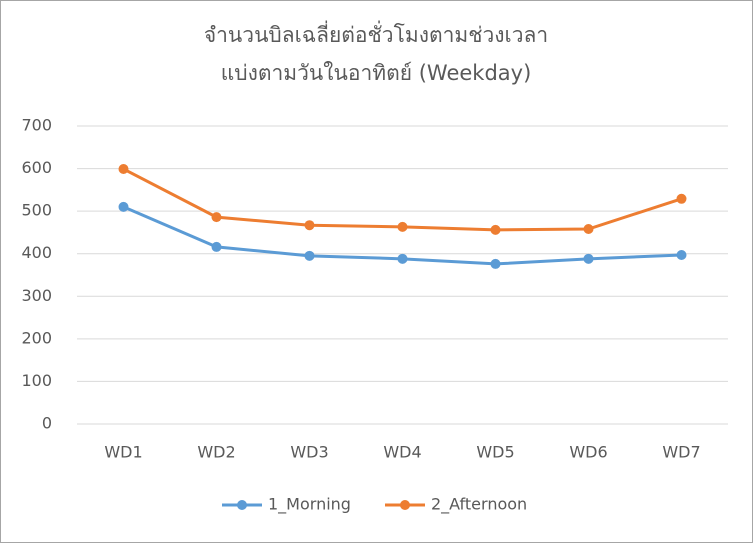 The width and height of the screenshot is (753, 543). What do you see at coordinates (36, 125) in the screenshot?
I see `y-tick-label: 700` at bounding box center [36, 125].